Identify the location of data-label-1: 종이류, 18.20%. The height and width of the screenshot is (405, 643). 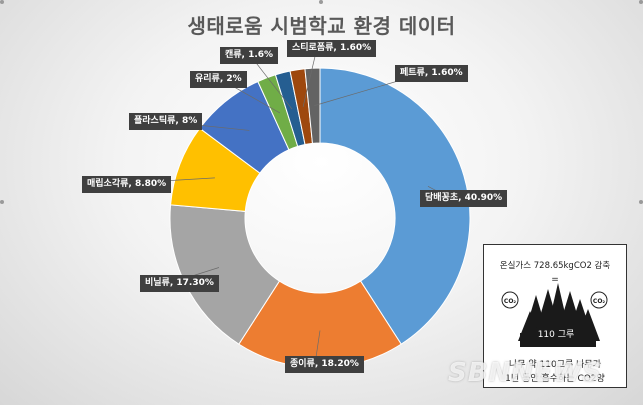
(324, 364).